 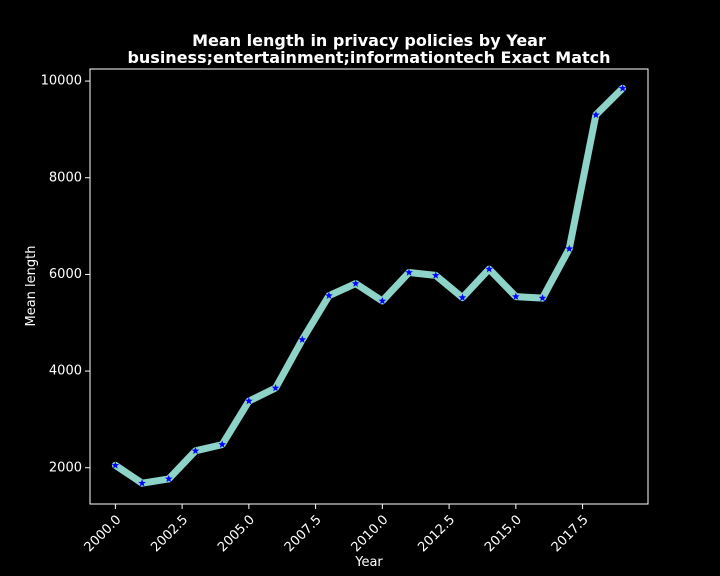 I want to click on x-axis-label: Year, so click(x=368, y=562).